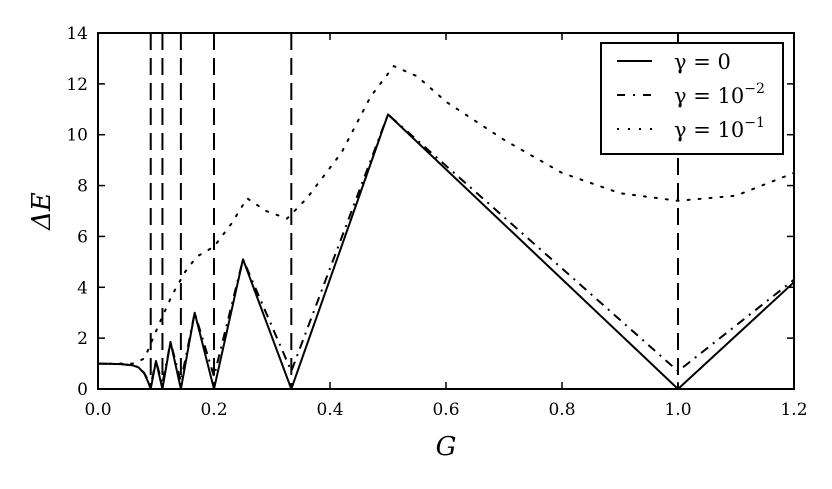 This screenshot has height=489, width=832. Describe the element at coordinates (561, 410) in the screenshot. I see `x-tick-label: 0.8` at that location.